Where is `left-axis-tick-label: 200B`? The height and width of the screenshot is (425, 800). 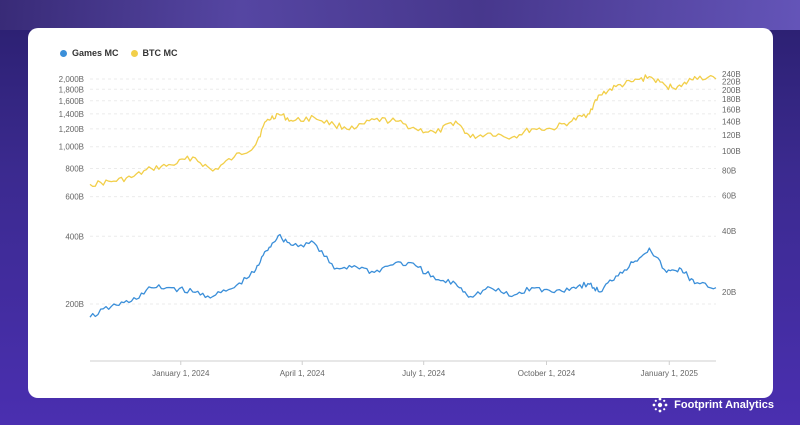 left-axis-tick-label: 200B is located at coordinates (74, 304).